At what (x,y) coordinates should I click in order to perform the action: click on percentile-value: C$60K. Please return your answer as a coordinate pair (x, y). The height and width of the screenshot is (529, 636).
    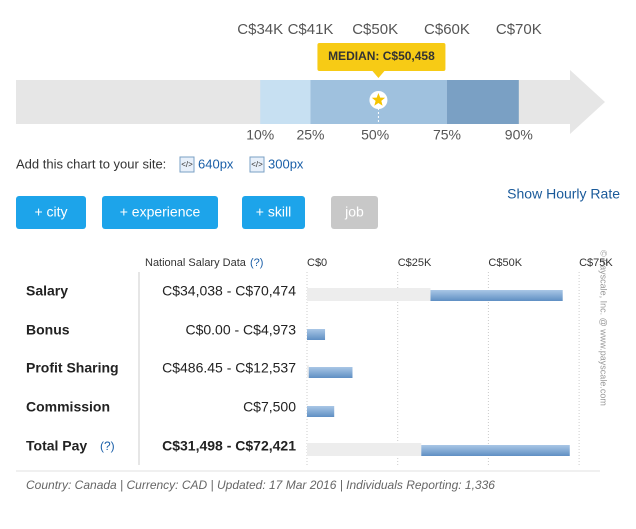
    Looking at the image, I should click on (447, 29).